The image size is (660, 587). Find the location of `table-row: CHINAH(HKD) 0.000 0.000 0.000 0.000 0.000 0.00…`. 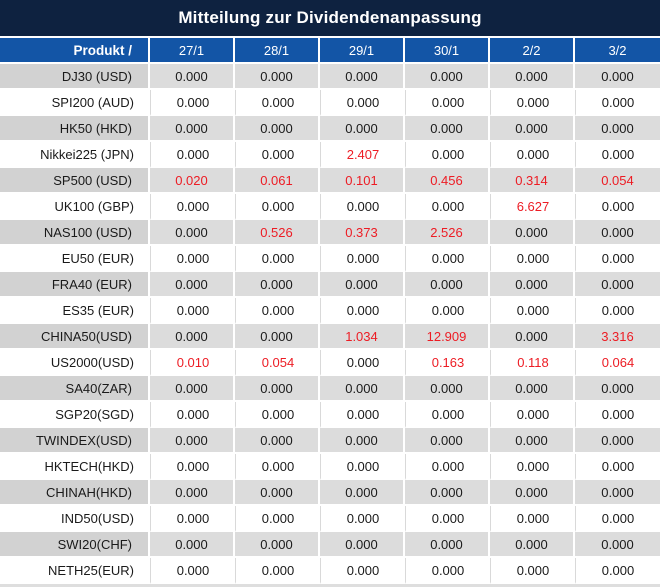

table-row: CHINAH(HKD) 0.000 0.000 0.000 0.000 0.000 0.00… is located at coordinates (330, 493).